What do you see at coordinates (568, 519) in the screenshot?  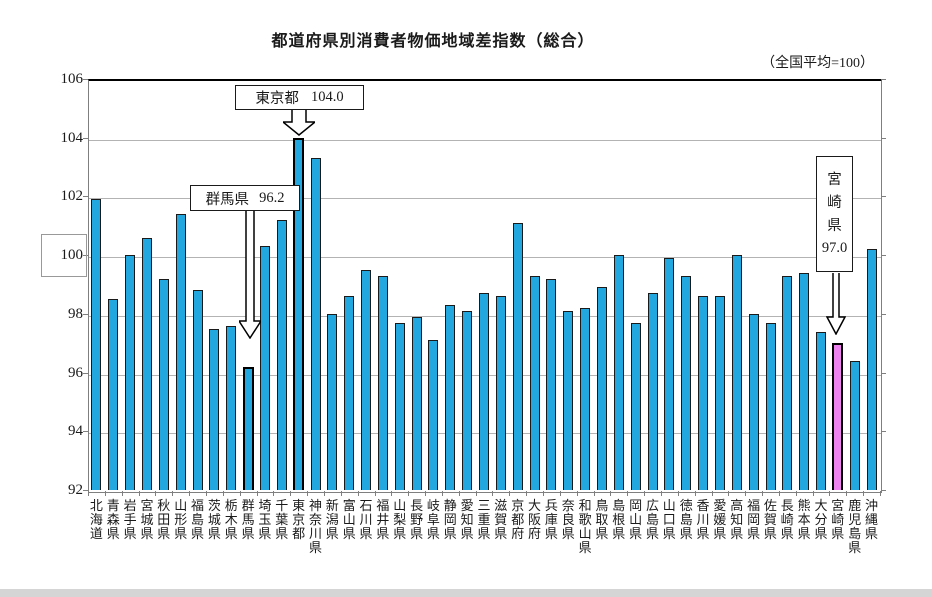 I see `x-category-label-text: 奈良県` at bounding box center [568, 519].